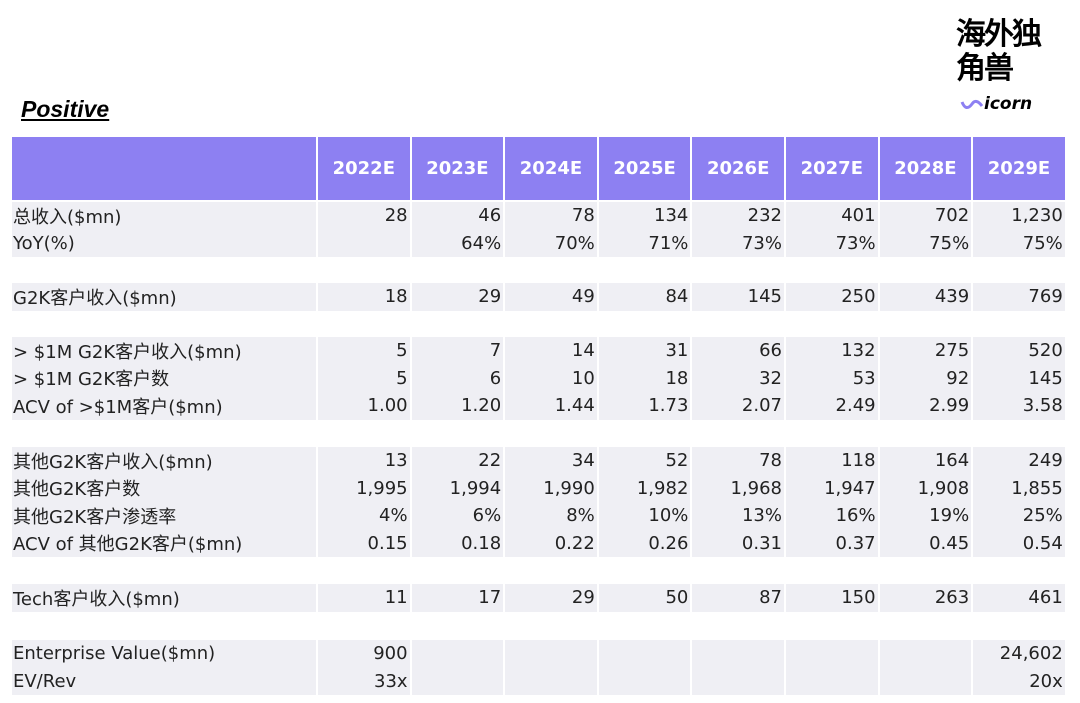 The width and height of the screenshot is (1080, 703). Describe the element at coordinates (458, 461) in the screenshot. I see `value-cell: 22` at that location.